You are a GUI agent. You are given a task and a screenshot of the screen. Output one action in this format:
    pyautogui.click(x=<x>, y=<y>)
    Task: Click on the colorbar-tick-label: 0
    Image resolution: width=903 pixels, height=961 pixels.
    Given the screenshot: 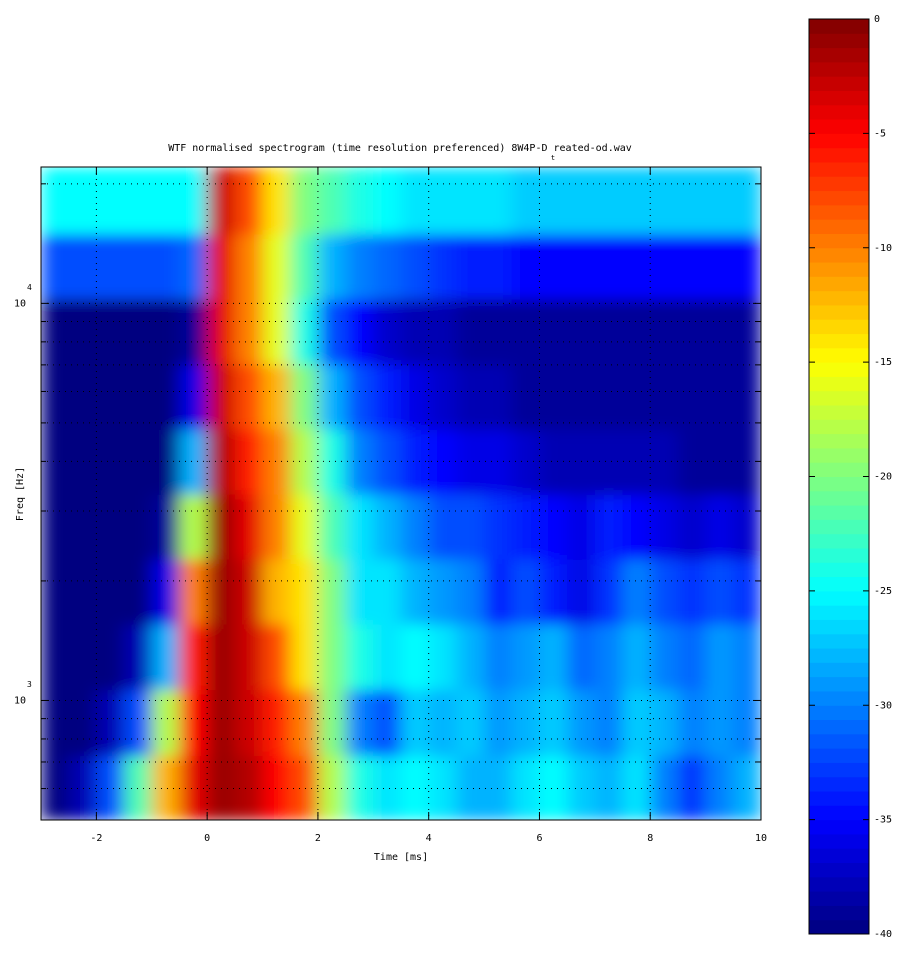 What is the action you would take?
    pyautogui.click(x=877, y=19)
    